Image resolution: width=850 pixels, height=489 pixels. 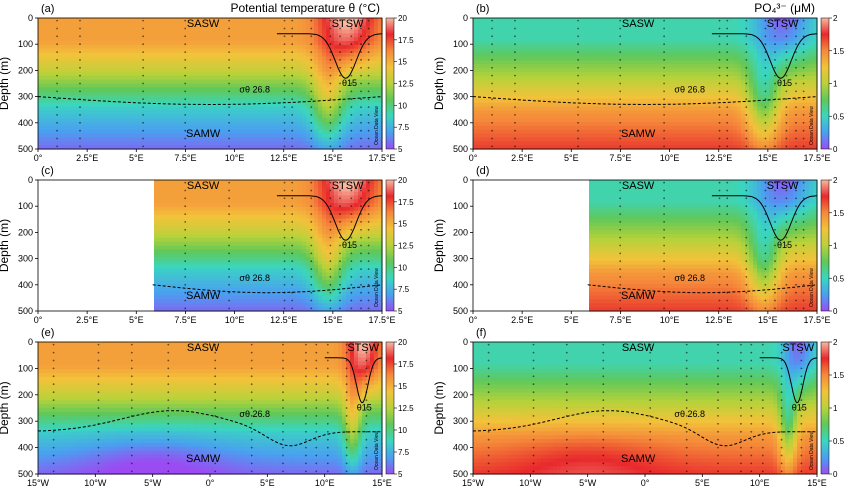 I want to click on contour-label: θ15, so click(x=349, y=83).